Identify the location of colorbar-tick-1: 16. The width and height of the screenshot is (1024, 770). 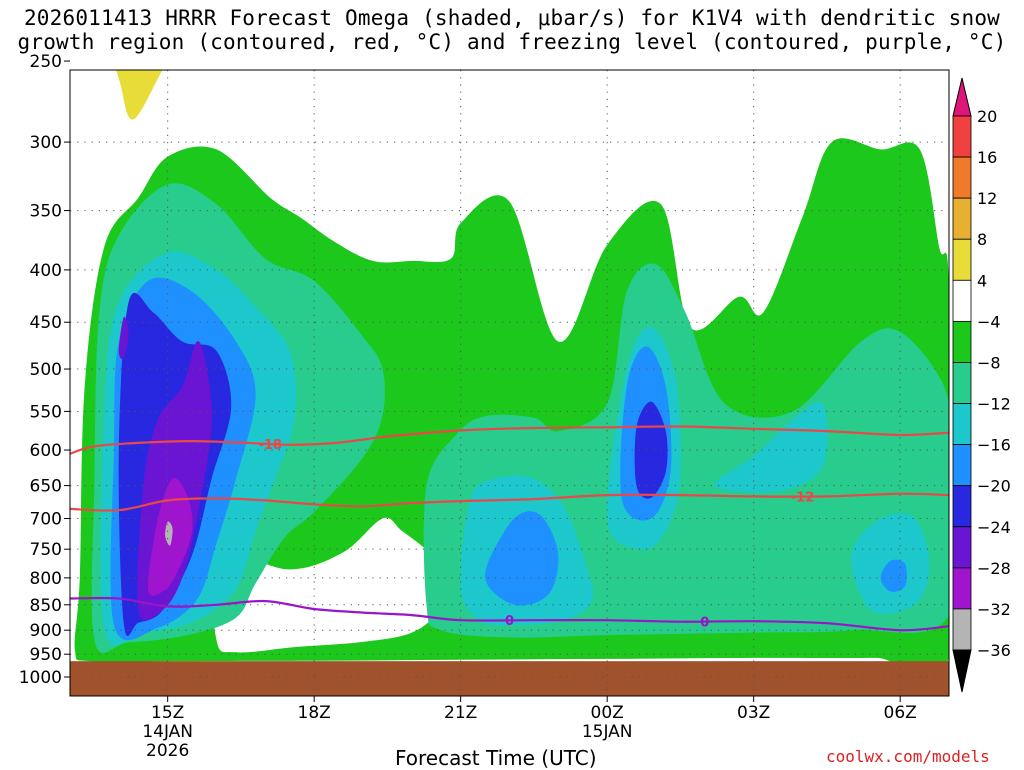
(987, 157).